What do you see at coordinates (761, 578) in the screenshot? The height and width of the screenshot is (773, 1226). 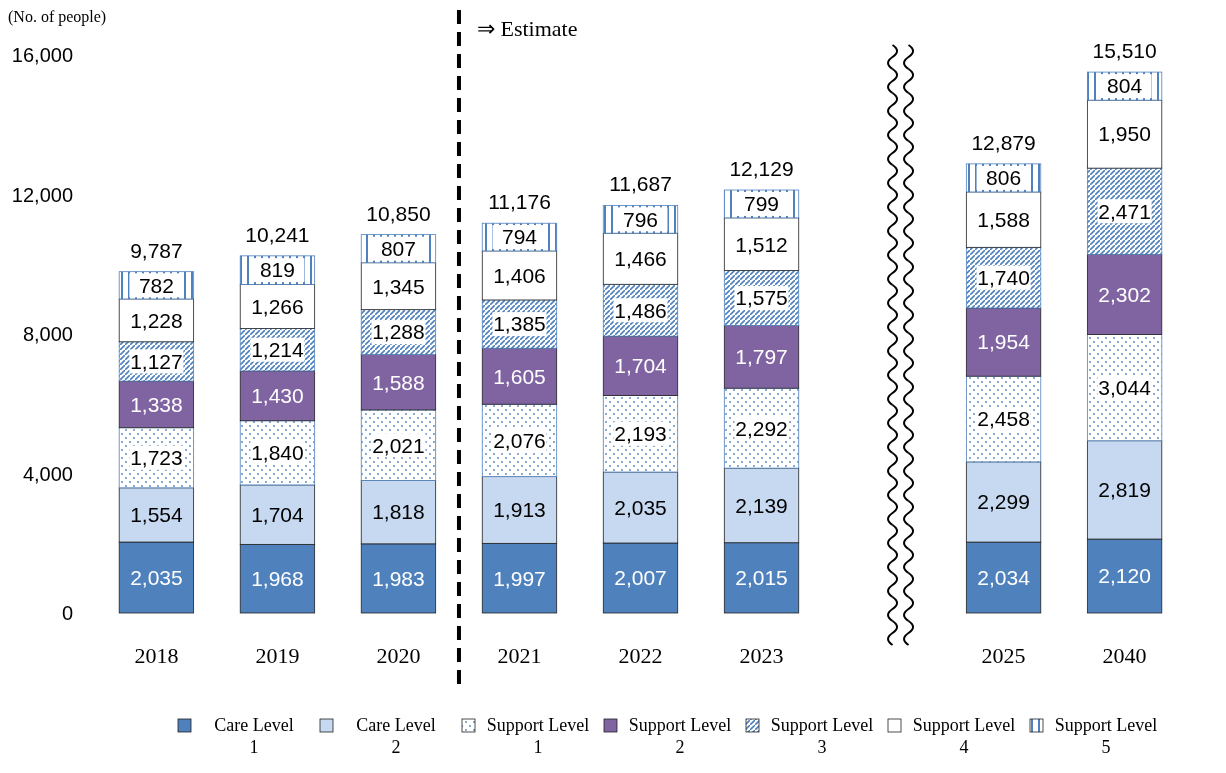 I see `data-label: 2,015` at bounding box center [761, 578].